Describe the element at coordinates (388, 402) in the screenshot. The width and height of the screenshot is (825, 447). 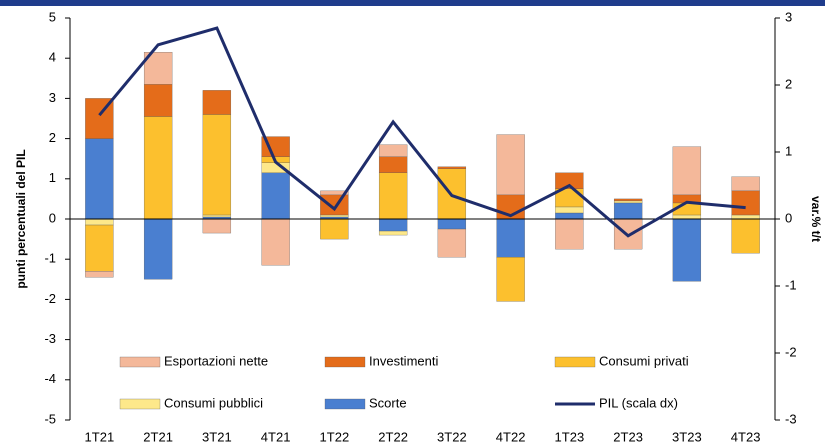
I see `legend-label: Scorte` at that location.